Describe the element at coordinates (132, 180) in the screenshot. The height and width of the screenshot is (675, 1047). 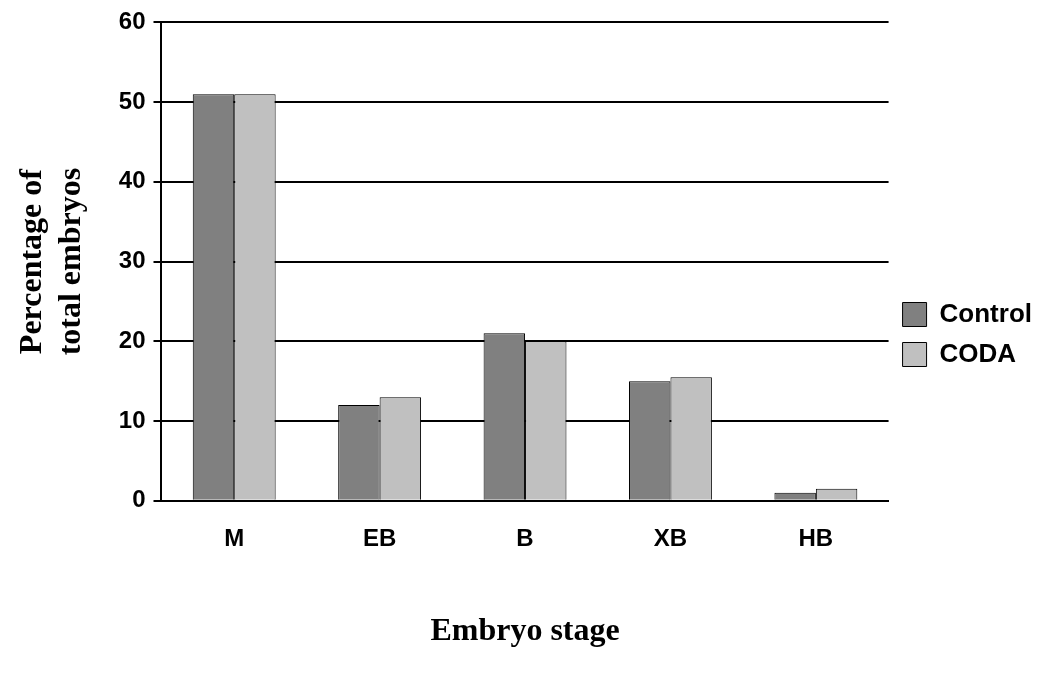
I see `y-tick-label: 40` at that location.